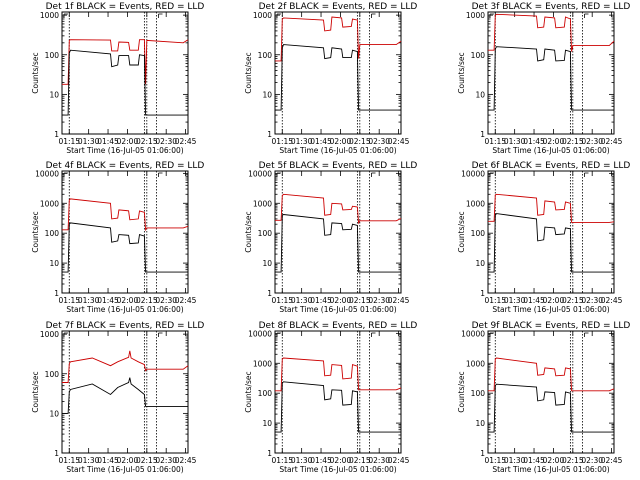 The height and width of the screenshot is (480, 640). I want to click on panel-title: Det 9f BLACK = Events, RED = LLD, so click(551, 326).